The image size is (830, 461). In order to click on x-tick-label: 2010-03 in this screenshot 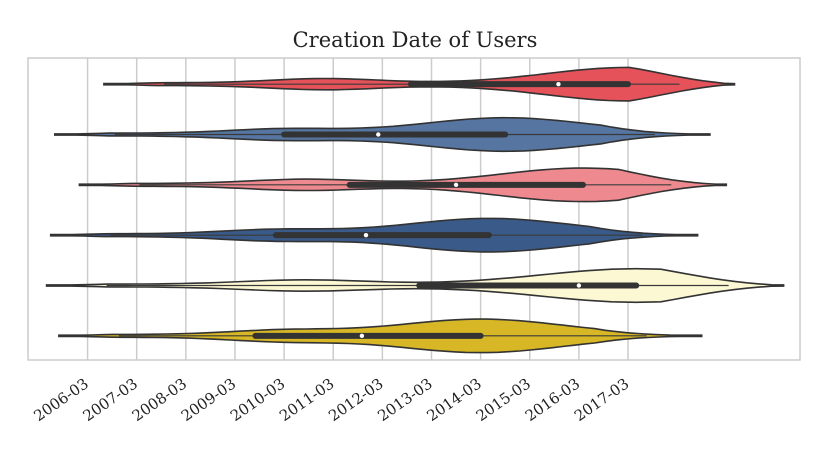, I will do `click(257, 400)`.